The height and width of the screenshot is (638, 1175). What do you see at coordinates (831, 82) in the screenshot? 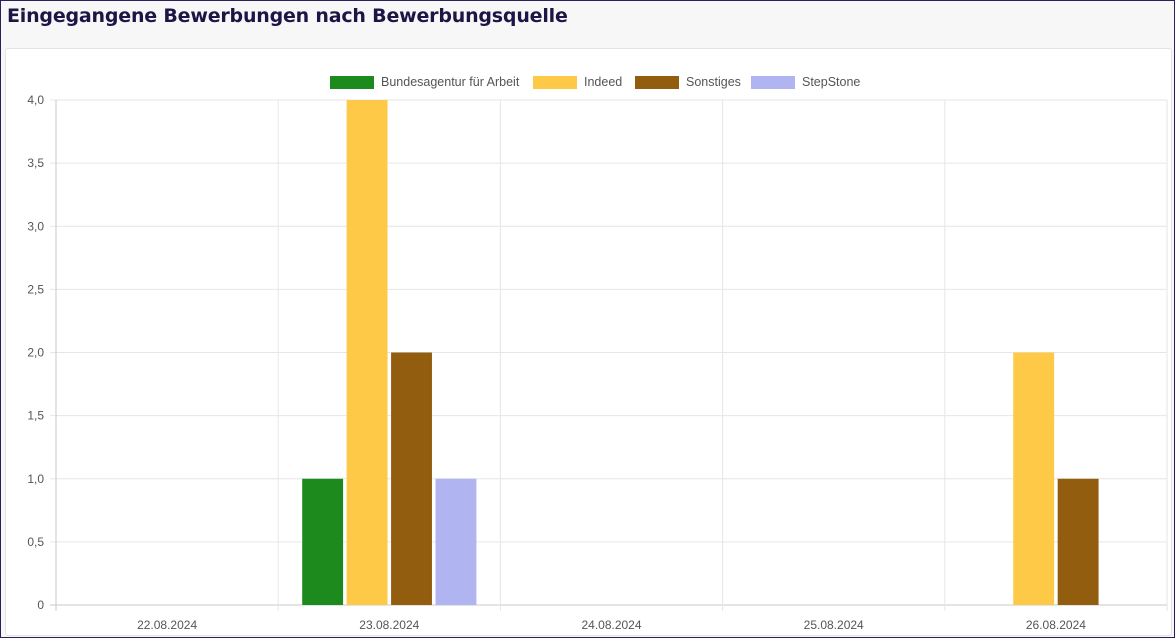
I see `legend-label: StepStone` at bounding box center [831, 82].